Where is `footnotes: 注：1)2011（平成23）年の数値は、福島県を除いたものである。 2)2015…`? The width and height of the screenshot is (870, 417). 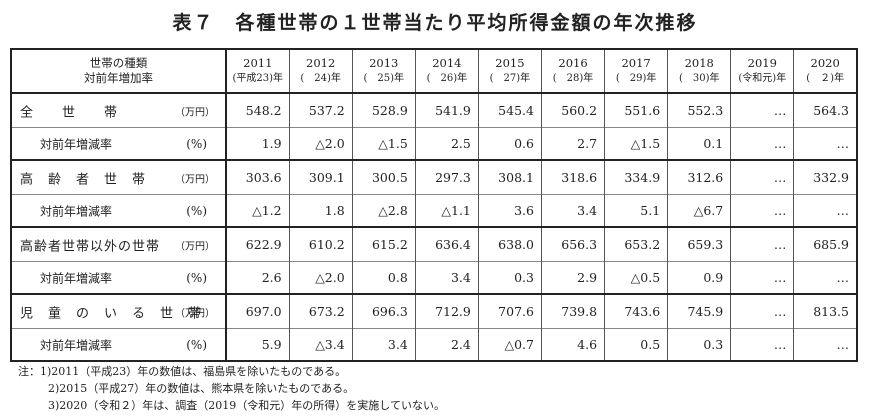
footnotes: 注：1)2011（平成23）年の数値は、福島県を除いたものである。 2)2015… is located at coordinates (231, 388).